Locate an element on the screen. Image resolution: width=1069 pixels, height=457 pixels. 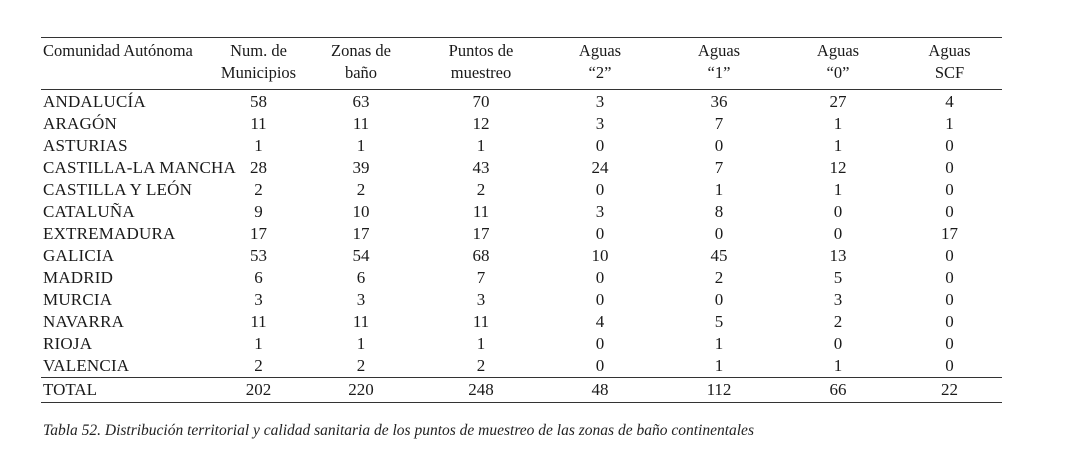
table-cell: 27 is located at coordinates (838, 101).